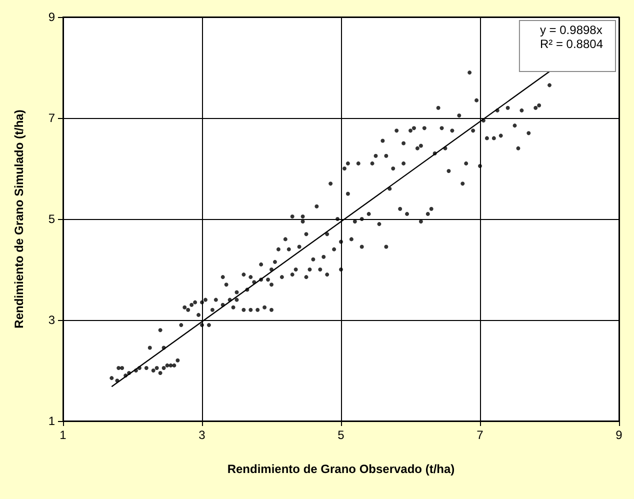 The width and height of the screenshot is (634, 499). I want to click on x-tick-label: 7, so click(480, 435).